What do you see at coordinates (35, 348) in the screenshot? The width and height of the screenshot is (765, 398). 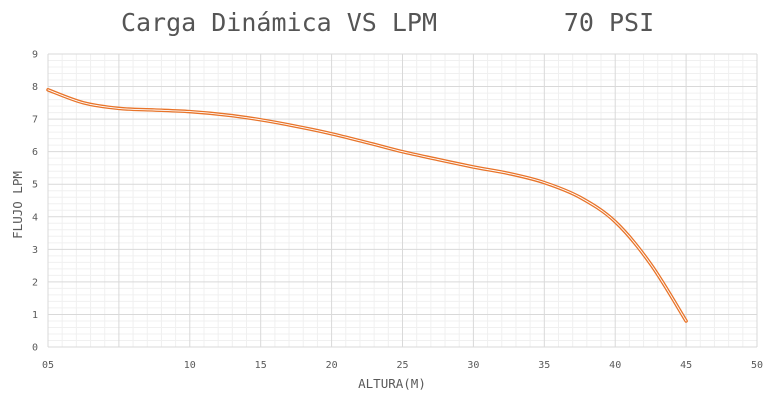 I see `y-tick-label: 0` at bounding box center [35, 348].